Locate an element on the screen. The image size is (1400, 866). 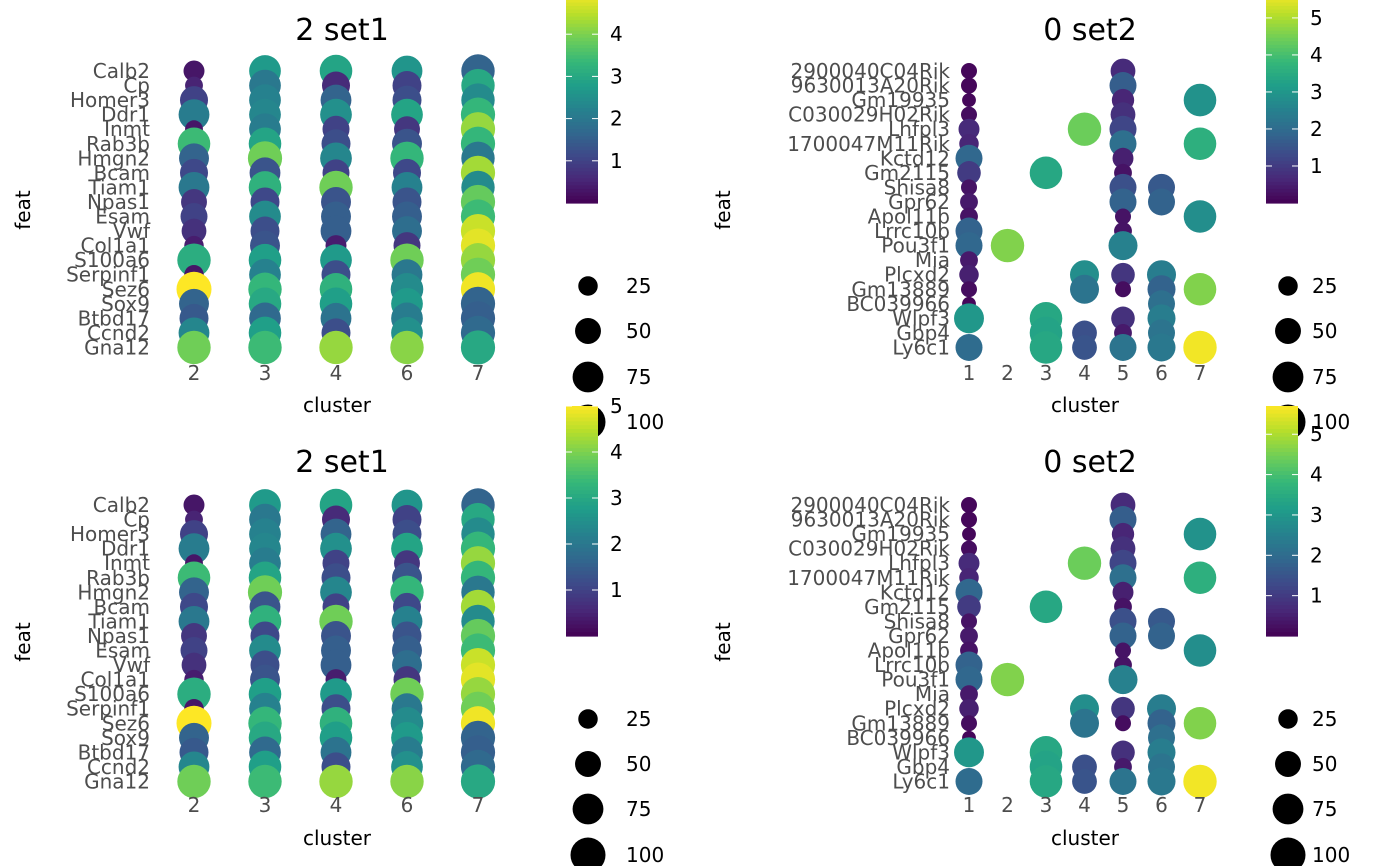
y-tick-label: 2900040C04Rik is located at coordinates (870, 505).